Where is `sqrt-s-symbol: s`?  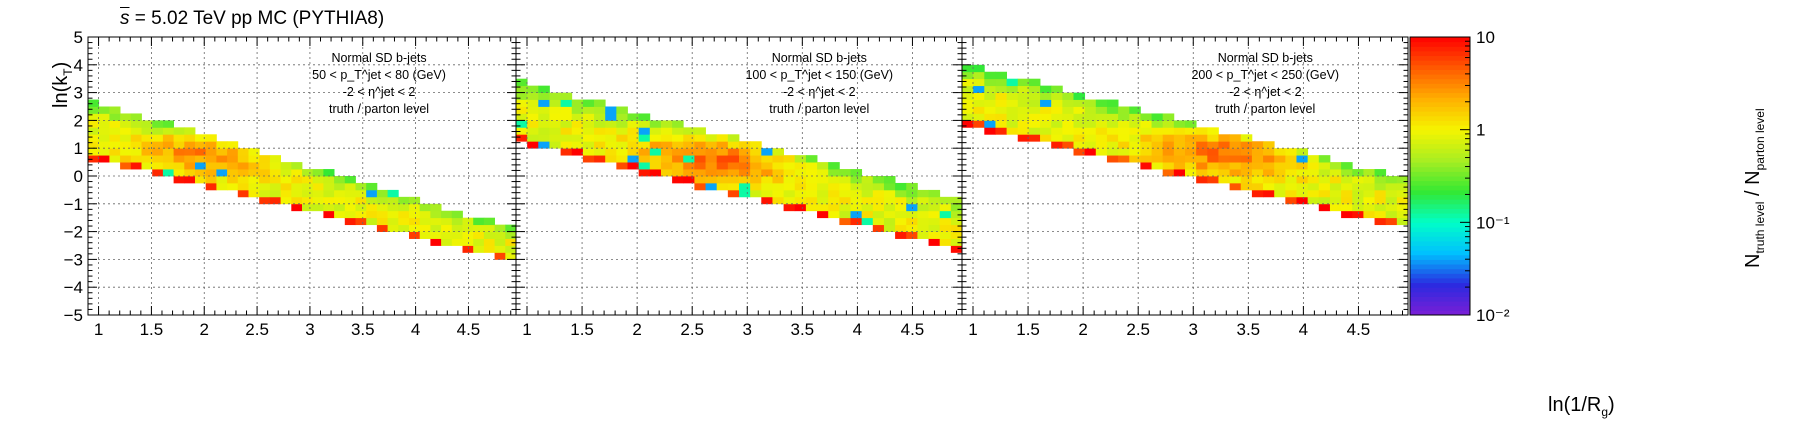
sqrt-s-symbol: s is located at coordinates (125, 18).